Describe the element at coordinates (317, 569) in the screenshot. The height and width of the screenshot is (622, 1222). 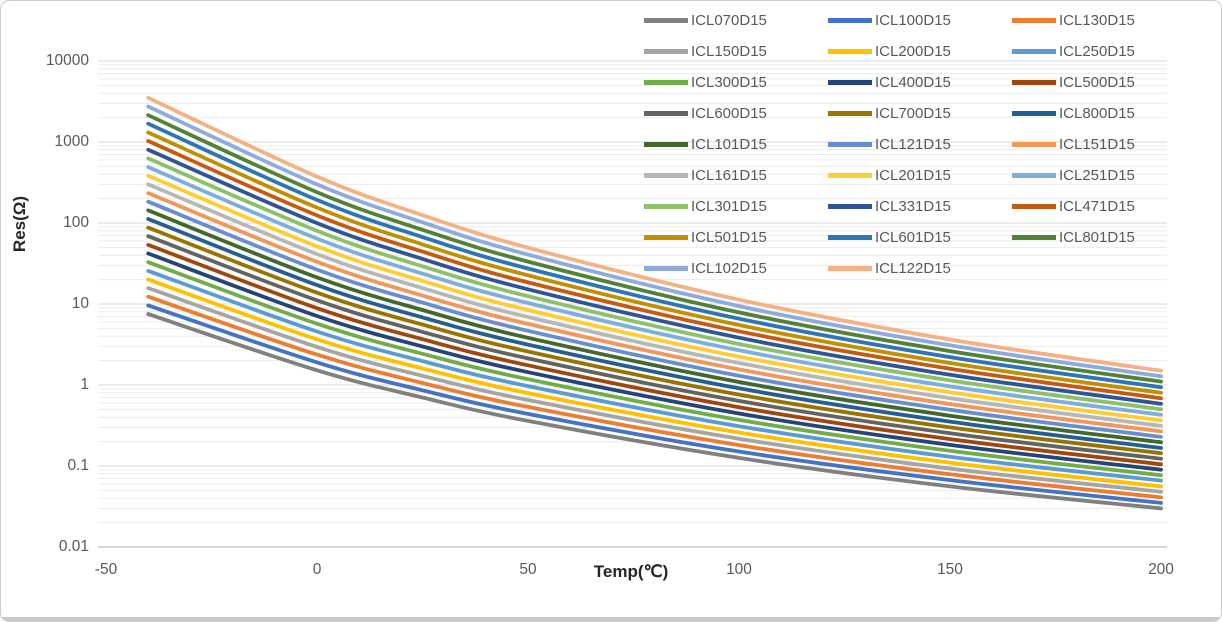
I see `x-tick-label: 0` at that location.